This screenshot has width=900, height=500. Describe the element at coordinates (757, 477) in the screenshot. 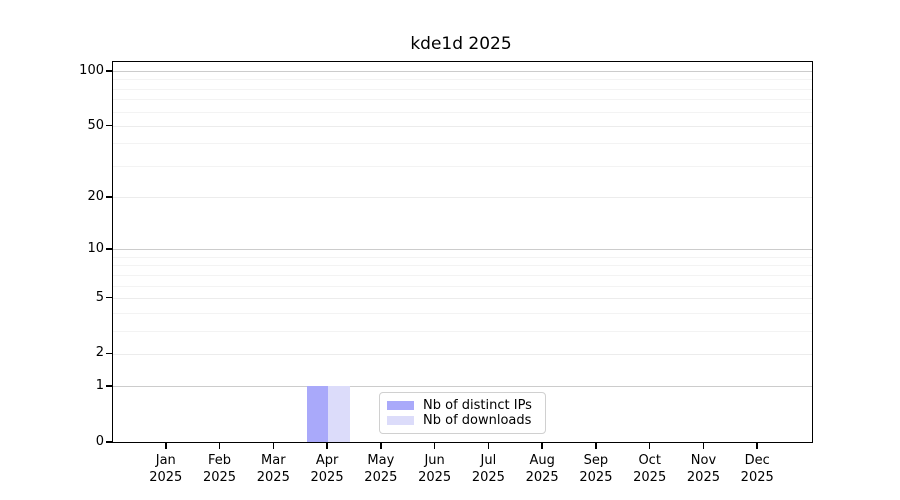

I see `x-tick-year-dec: 2025` at that location.